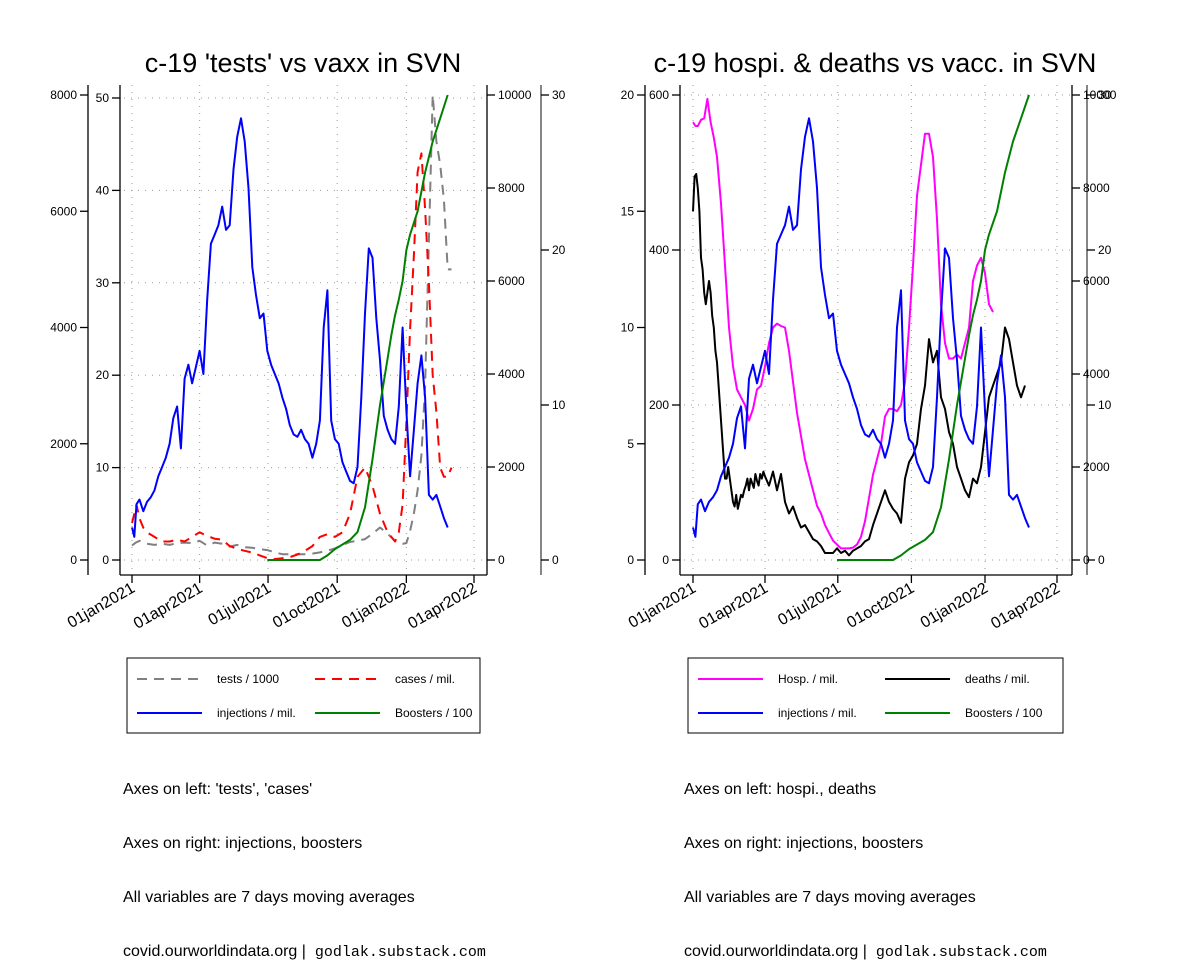 Image resolution: width=1188 pixels, height=980 pixels. Describe the element at coordinates (628, 328) in the screenshot. I see `outer-left-axis-tick-label: 10` at that location.